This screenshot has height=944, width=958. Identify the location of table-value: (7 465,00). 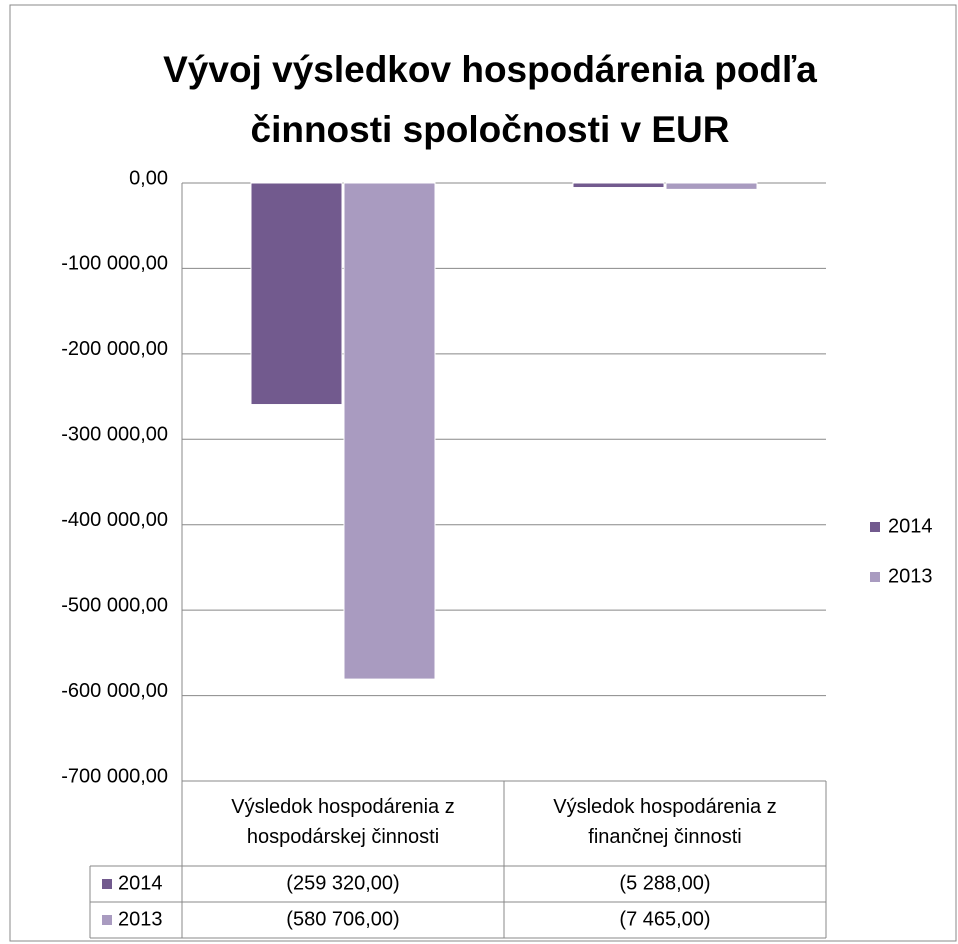
(664, 919).